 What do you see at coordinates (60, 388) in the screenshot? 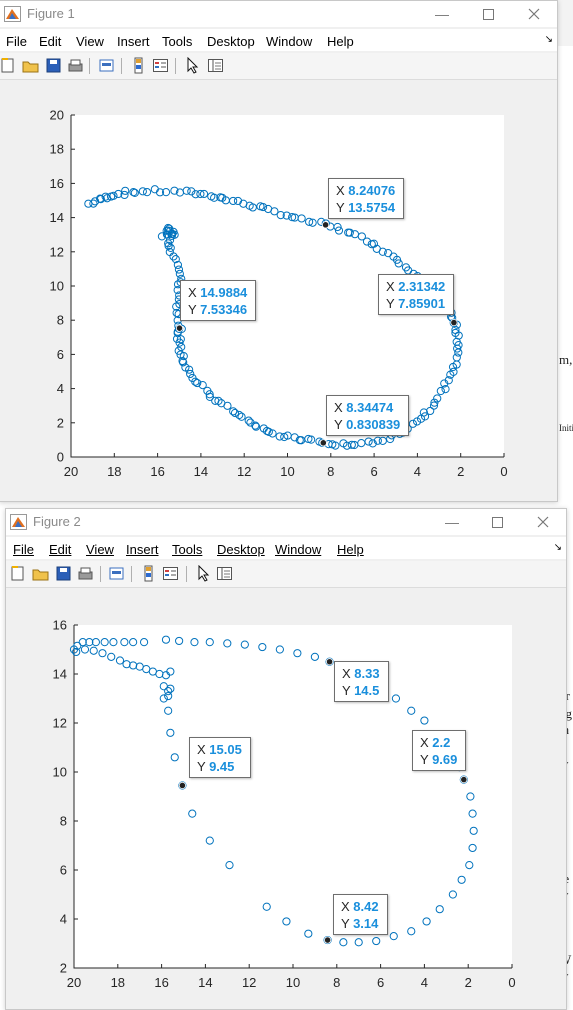
I see `y-tick-label: 4` at bounding box center [60, 388].